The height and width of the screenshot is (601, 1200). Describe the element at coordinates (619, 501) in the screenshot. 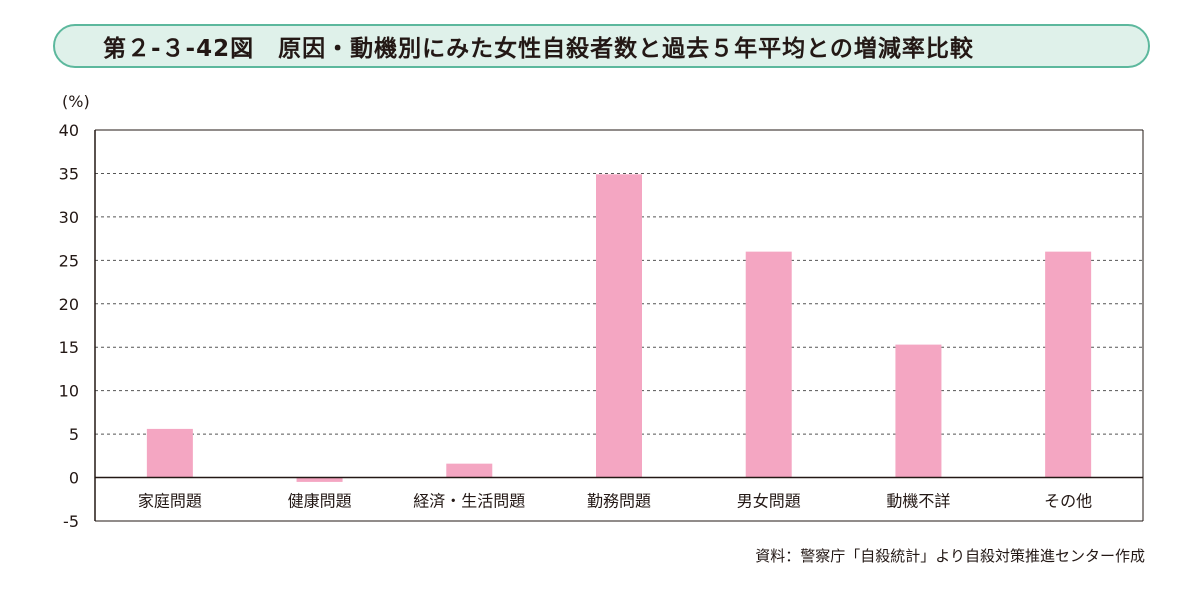

I see `category-label: 勤務問題` at that location.